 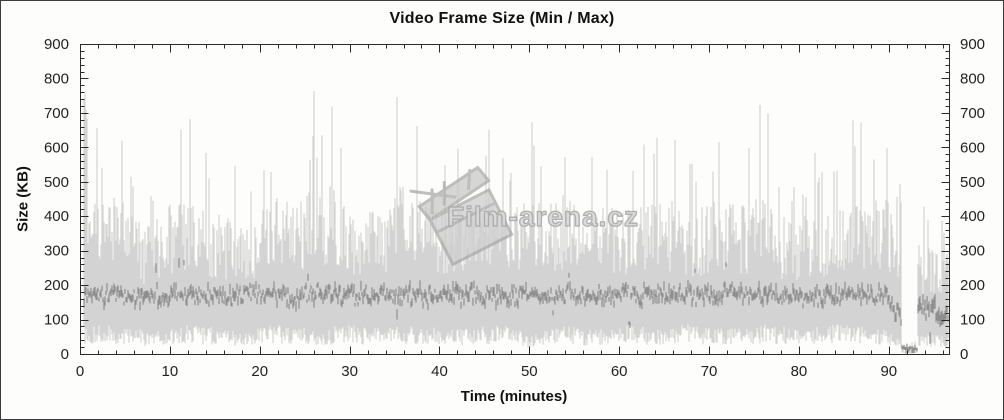 What do you see at coordinates (972, 216) in the screenshot?
I see `y-tick-label-right: 400` at bounding box center [972, 216].